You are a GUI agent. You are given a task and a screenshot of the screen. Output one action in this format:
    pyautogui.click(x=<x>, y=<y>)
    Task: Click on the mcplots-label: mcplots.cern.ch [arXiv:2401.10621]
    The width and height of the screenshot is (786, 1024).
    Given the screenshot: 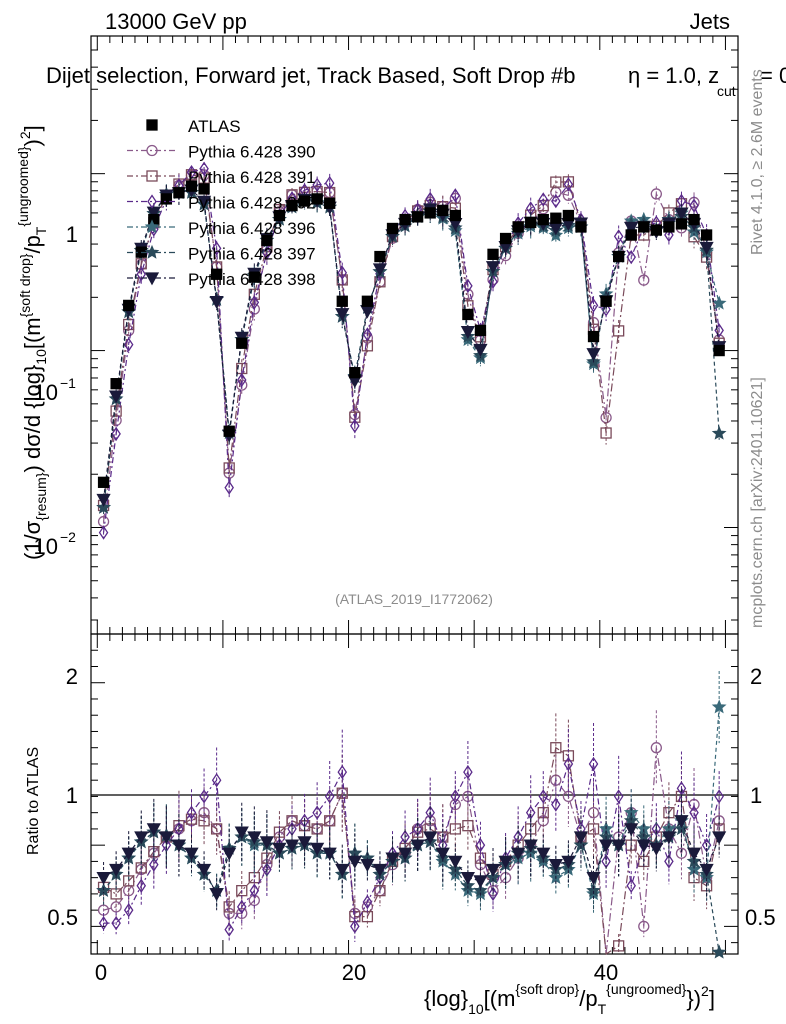 What is the action you would take?
    pyautogui.click(x=757, y=502)
    